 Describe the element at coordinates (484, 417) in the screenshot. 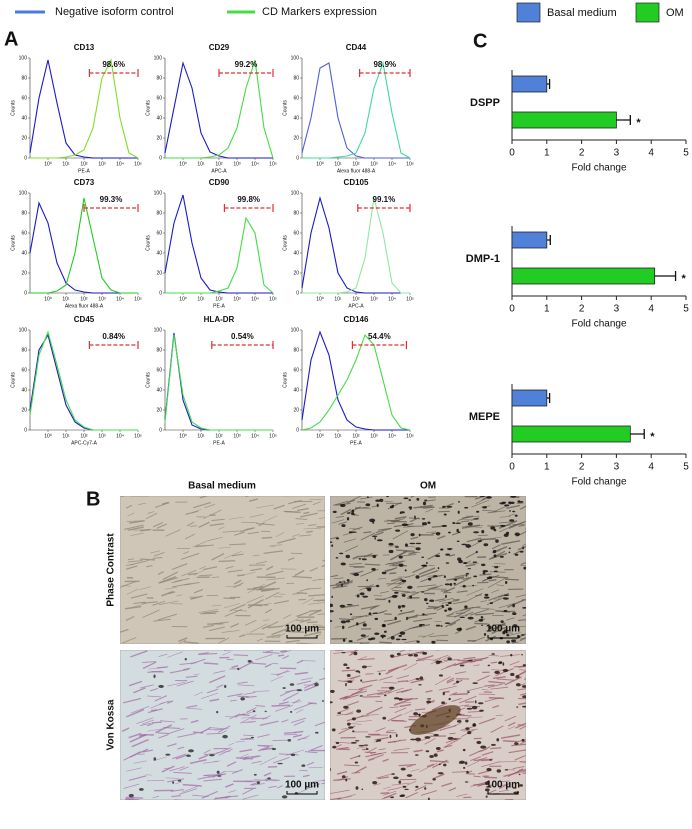

I see `category-label: MEPE` at that location.